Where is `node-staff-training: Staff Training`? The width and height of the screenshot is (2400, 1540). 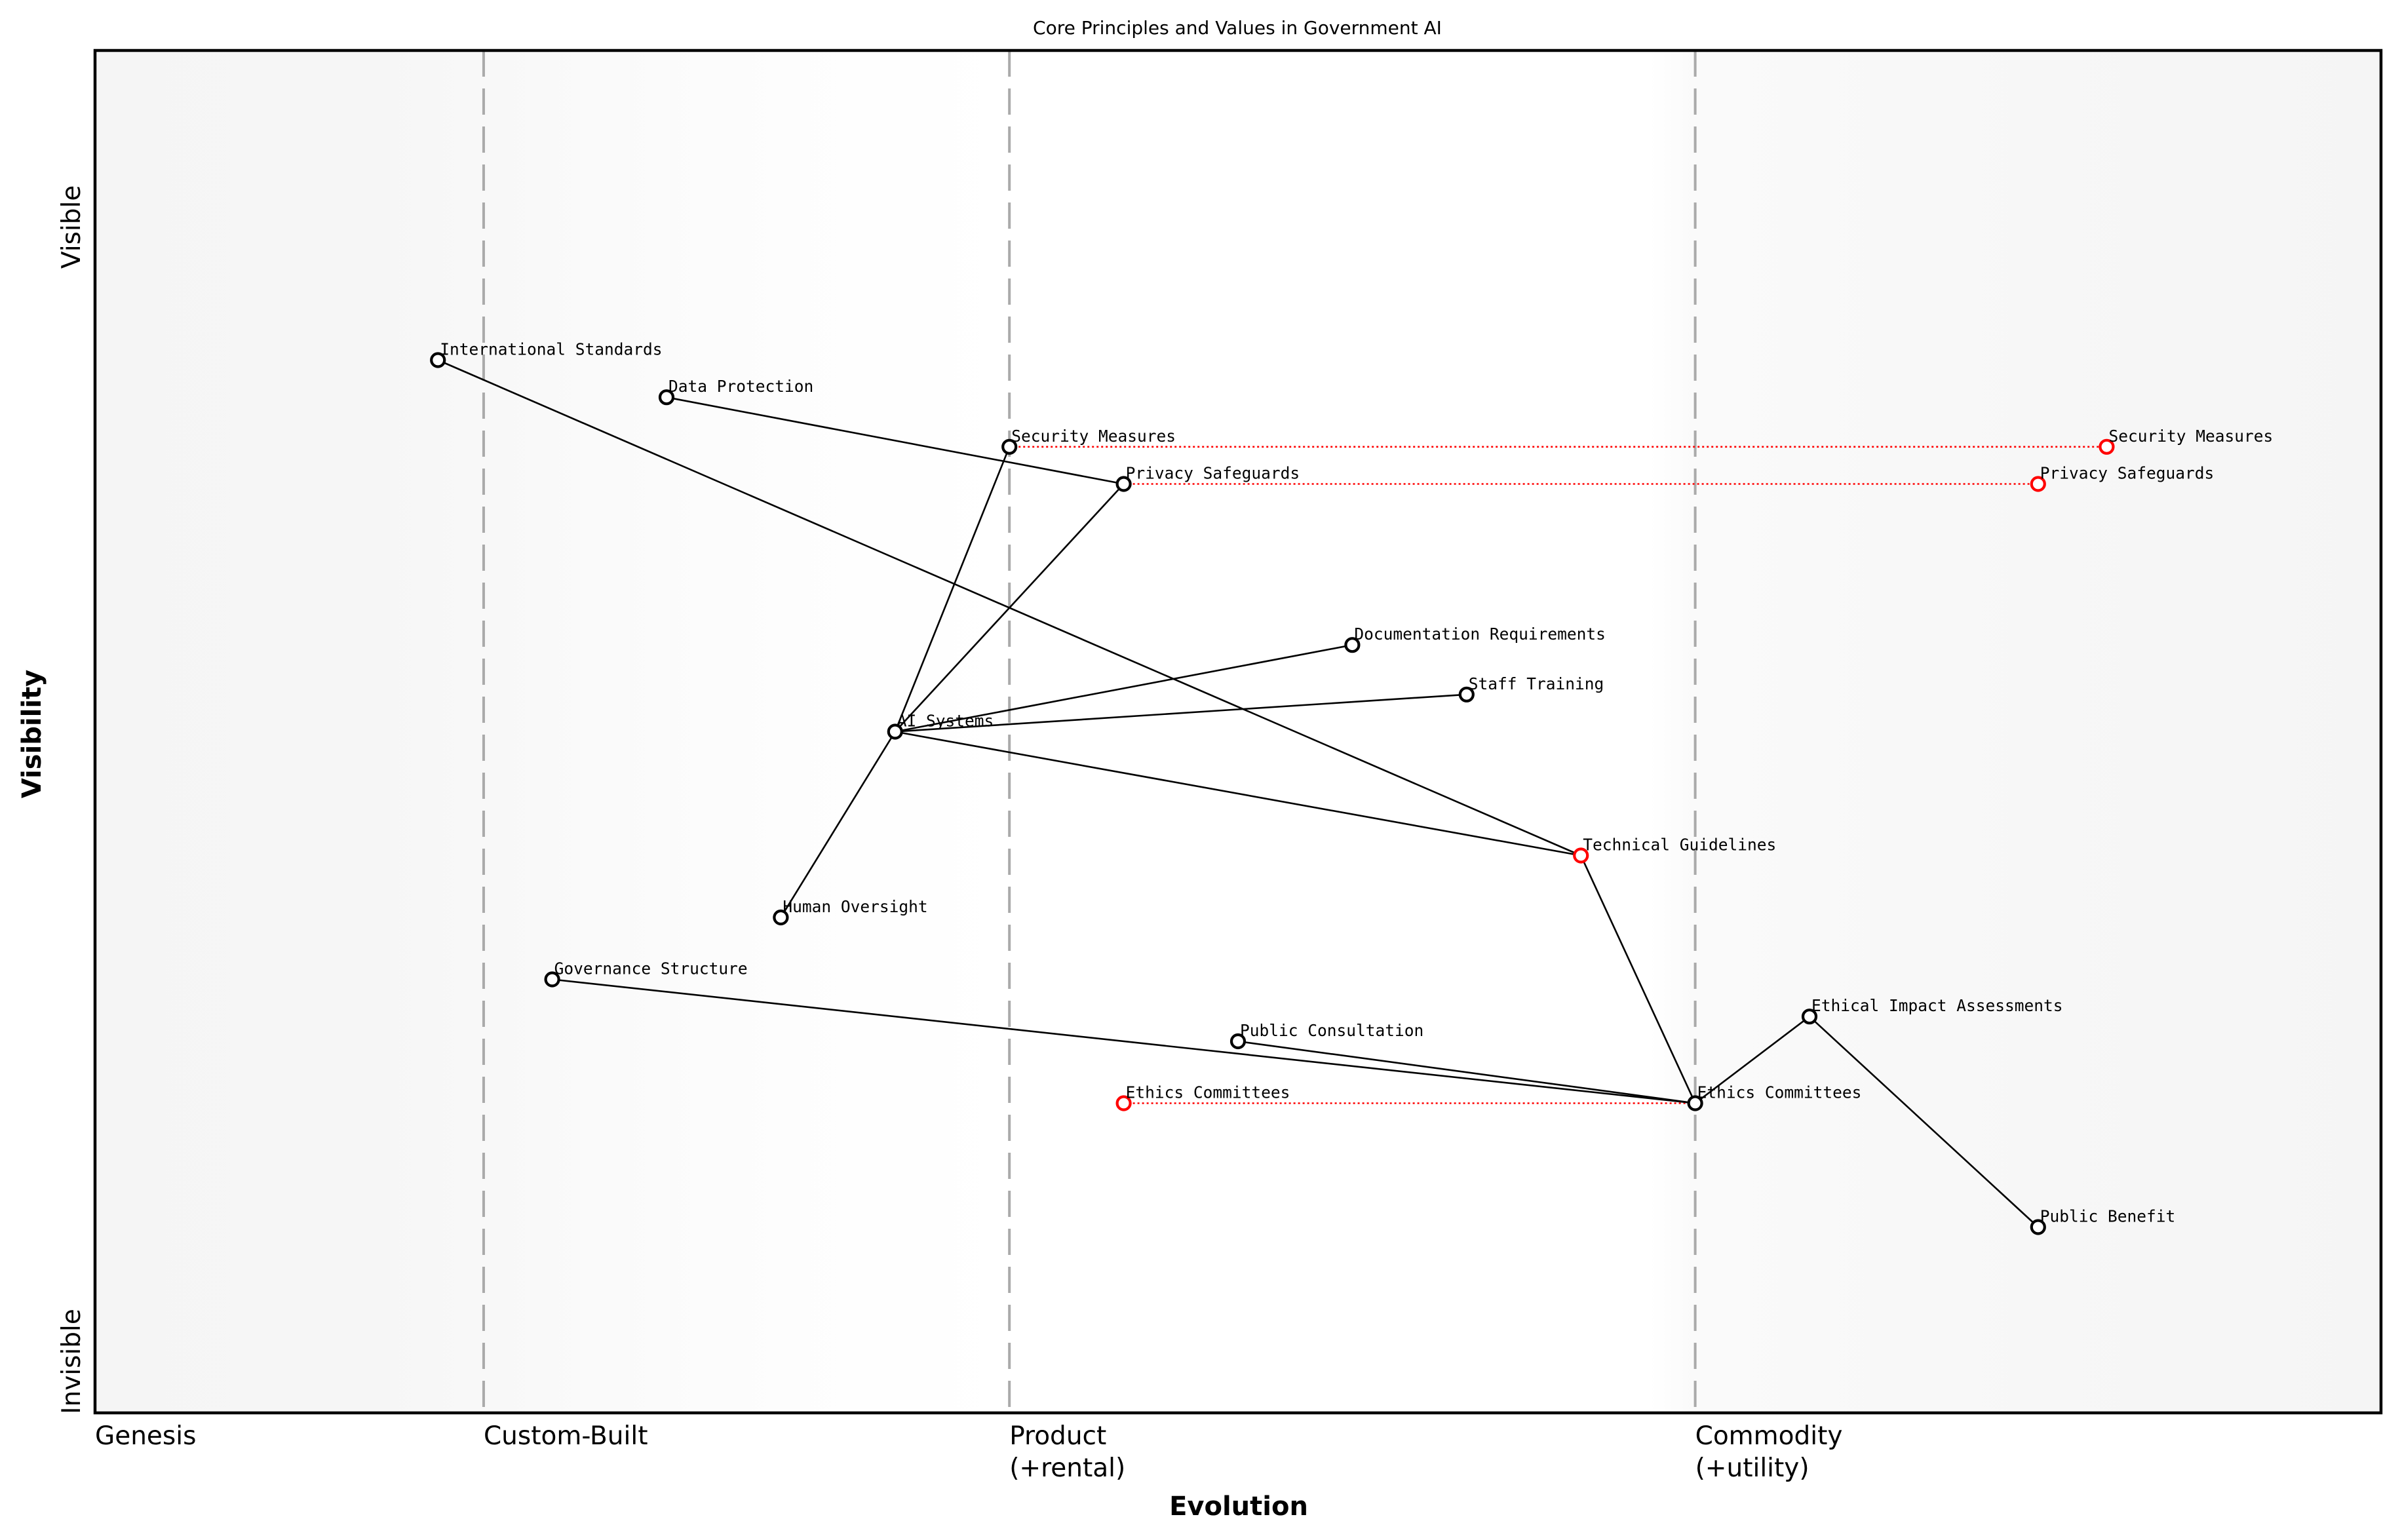 node-staff-training: Staff Training is located at coordinates (1531, 688).